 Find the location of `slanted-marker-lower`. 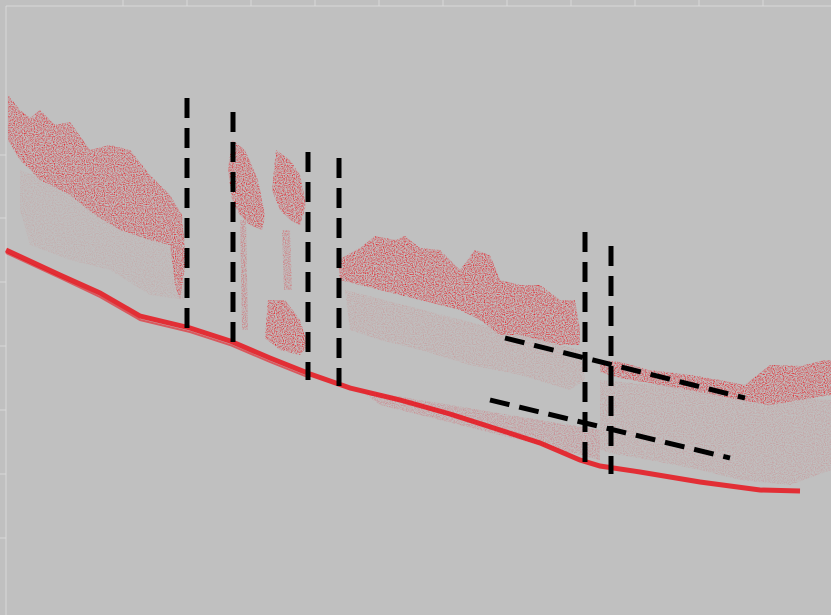

slanted-marker-lower is located at coordinates (610, 429).